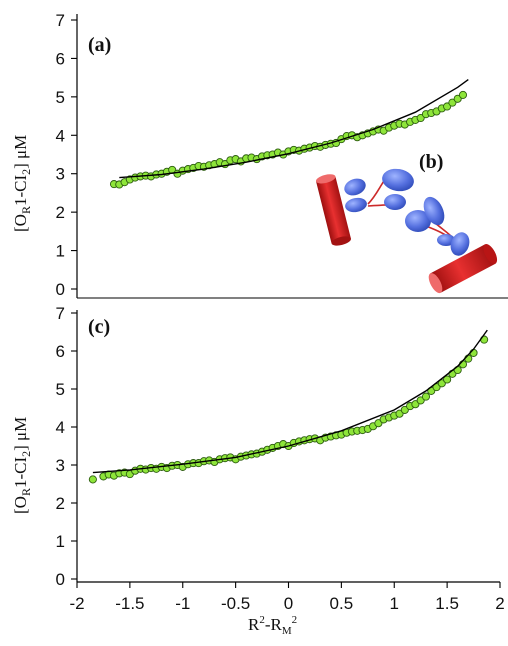 Image resolution: width=508 pixels, height=646 pixels. Describe the element at coordinates (499, 603) in the screenshot. I see `panel-c-x-tick-label: 2` at that location.